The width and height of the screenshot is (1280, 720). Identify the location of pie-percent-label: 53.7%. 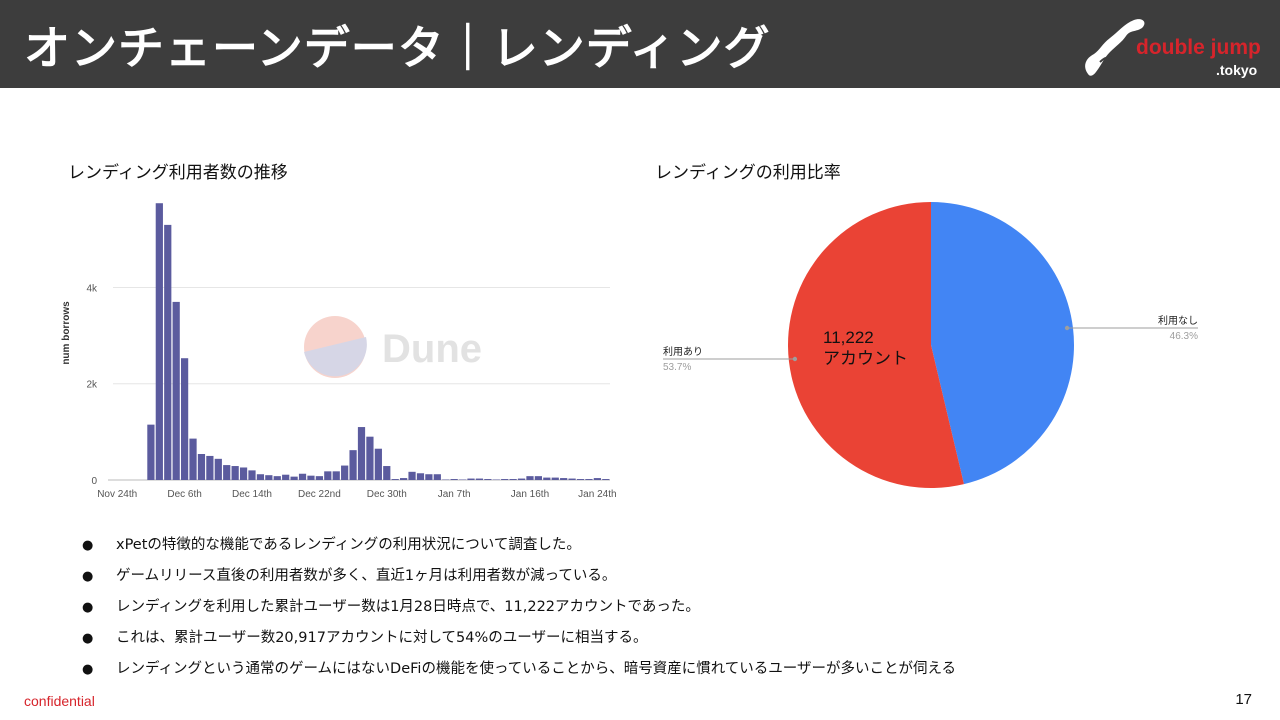
(677, 367).